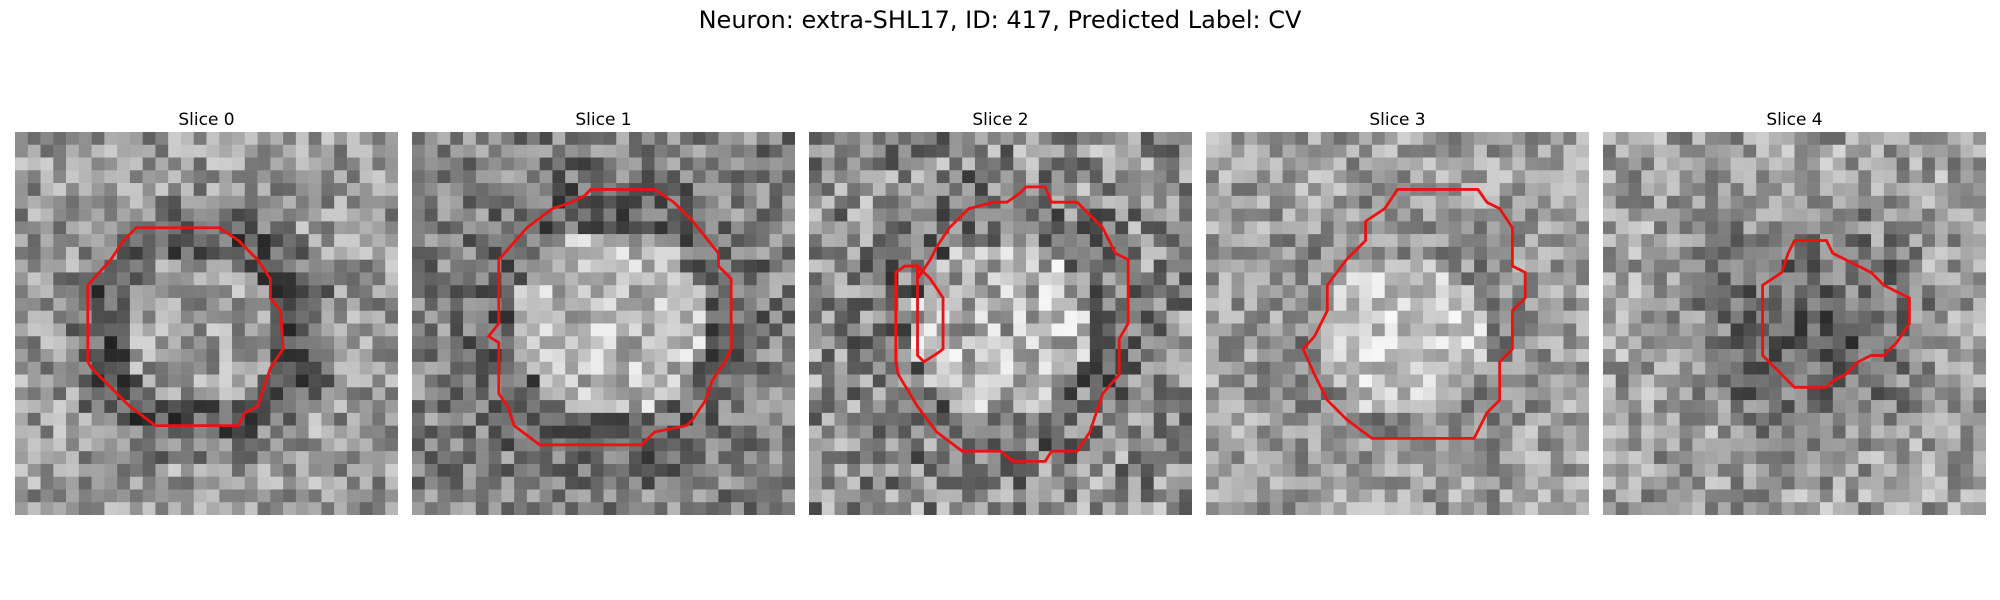  Describe the element at coordinates (206, 120) in the screenshot. I see `slice-title: Slice 0` at that location.